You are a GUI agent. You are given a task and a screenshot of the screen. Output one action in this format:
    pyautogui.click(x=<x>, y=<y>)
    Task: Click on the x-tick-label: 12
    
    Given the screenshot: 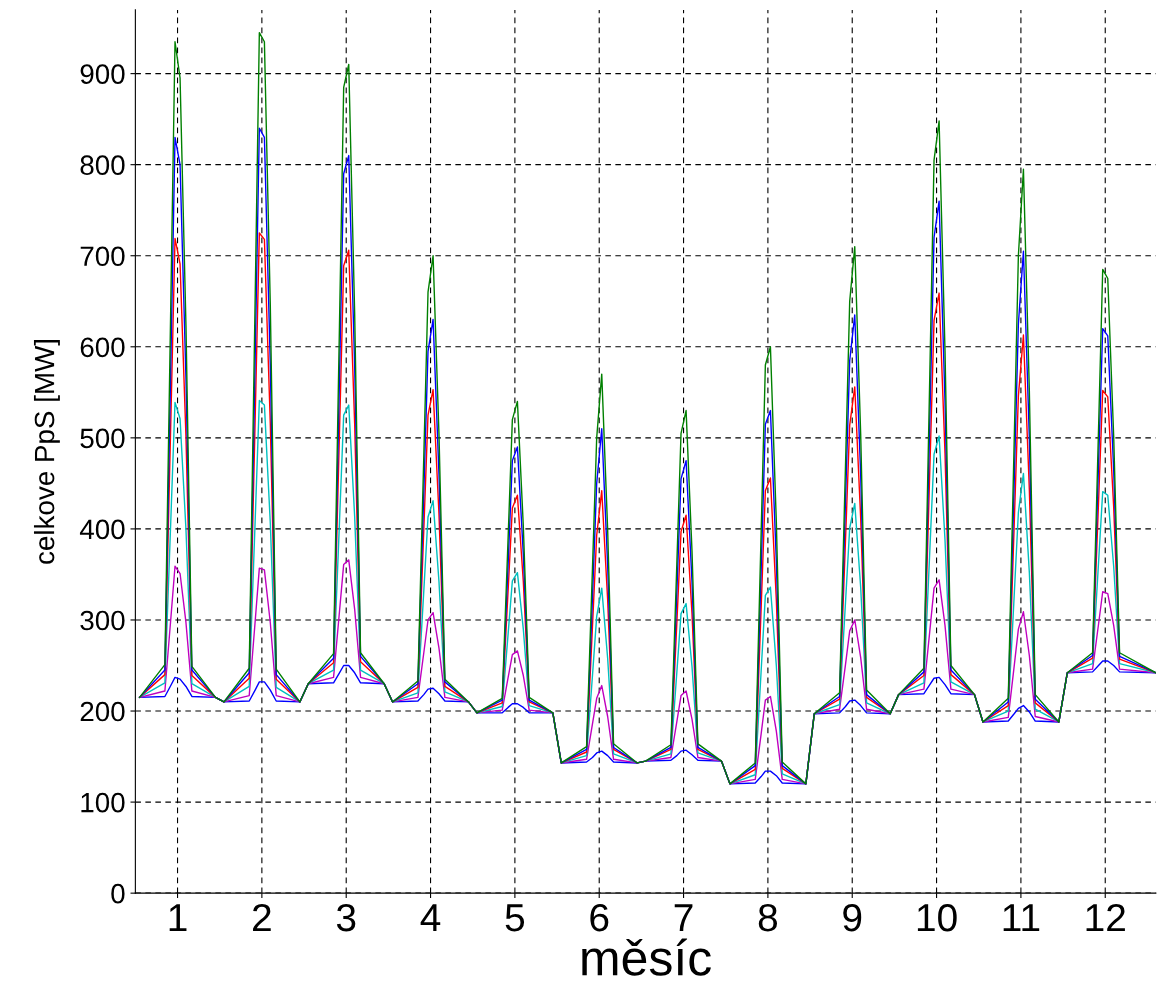 What is the action you would take?
    pyautogui.click(x=1105, y=917)
    